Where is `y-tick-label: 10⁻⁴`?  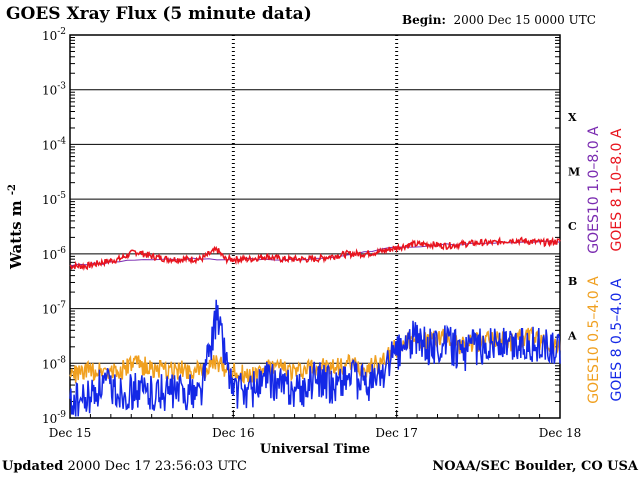
y-tick-label: 10⁻⁴ is located at coordinates (54, 144).